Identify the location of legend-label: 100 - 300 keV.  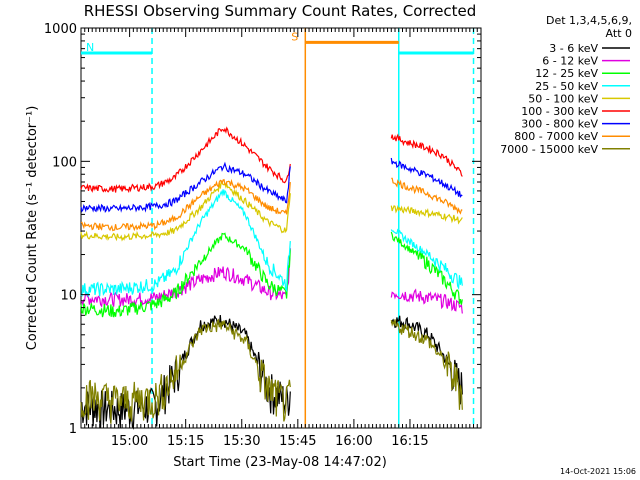
(559, 111).